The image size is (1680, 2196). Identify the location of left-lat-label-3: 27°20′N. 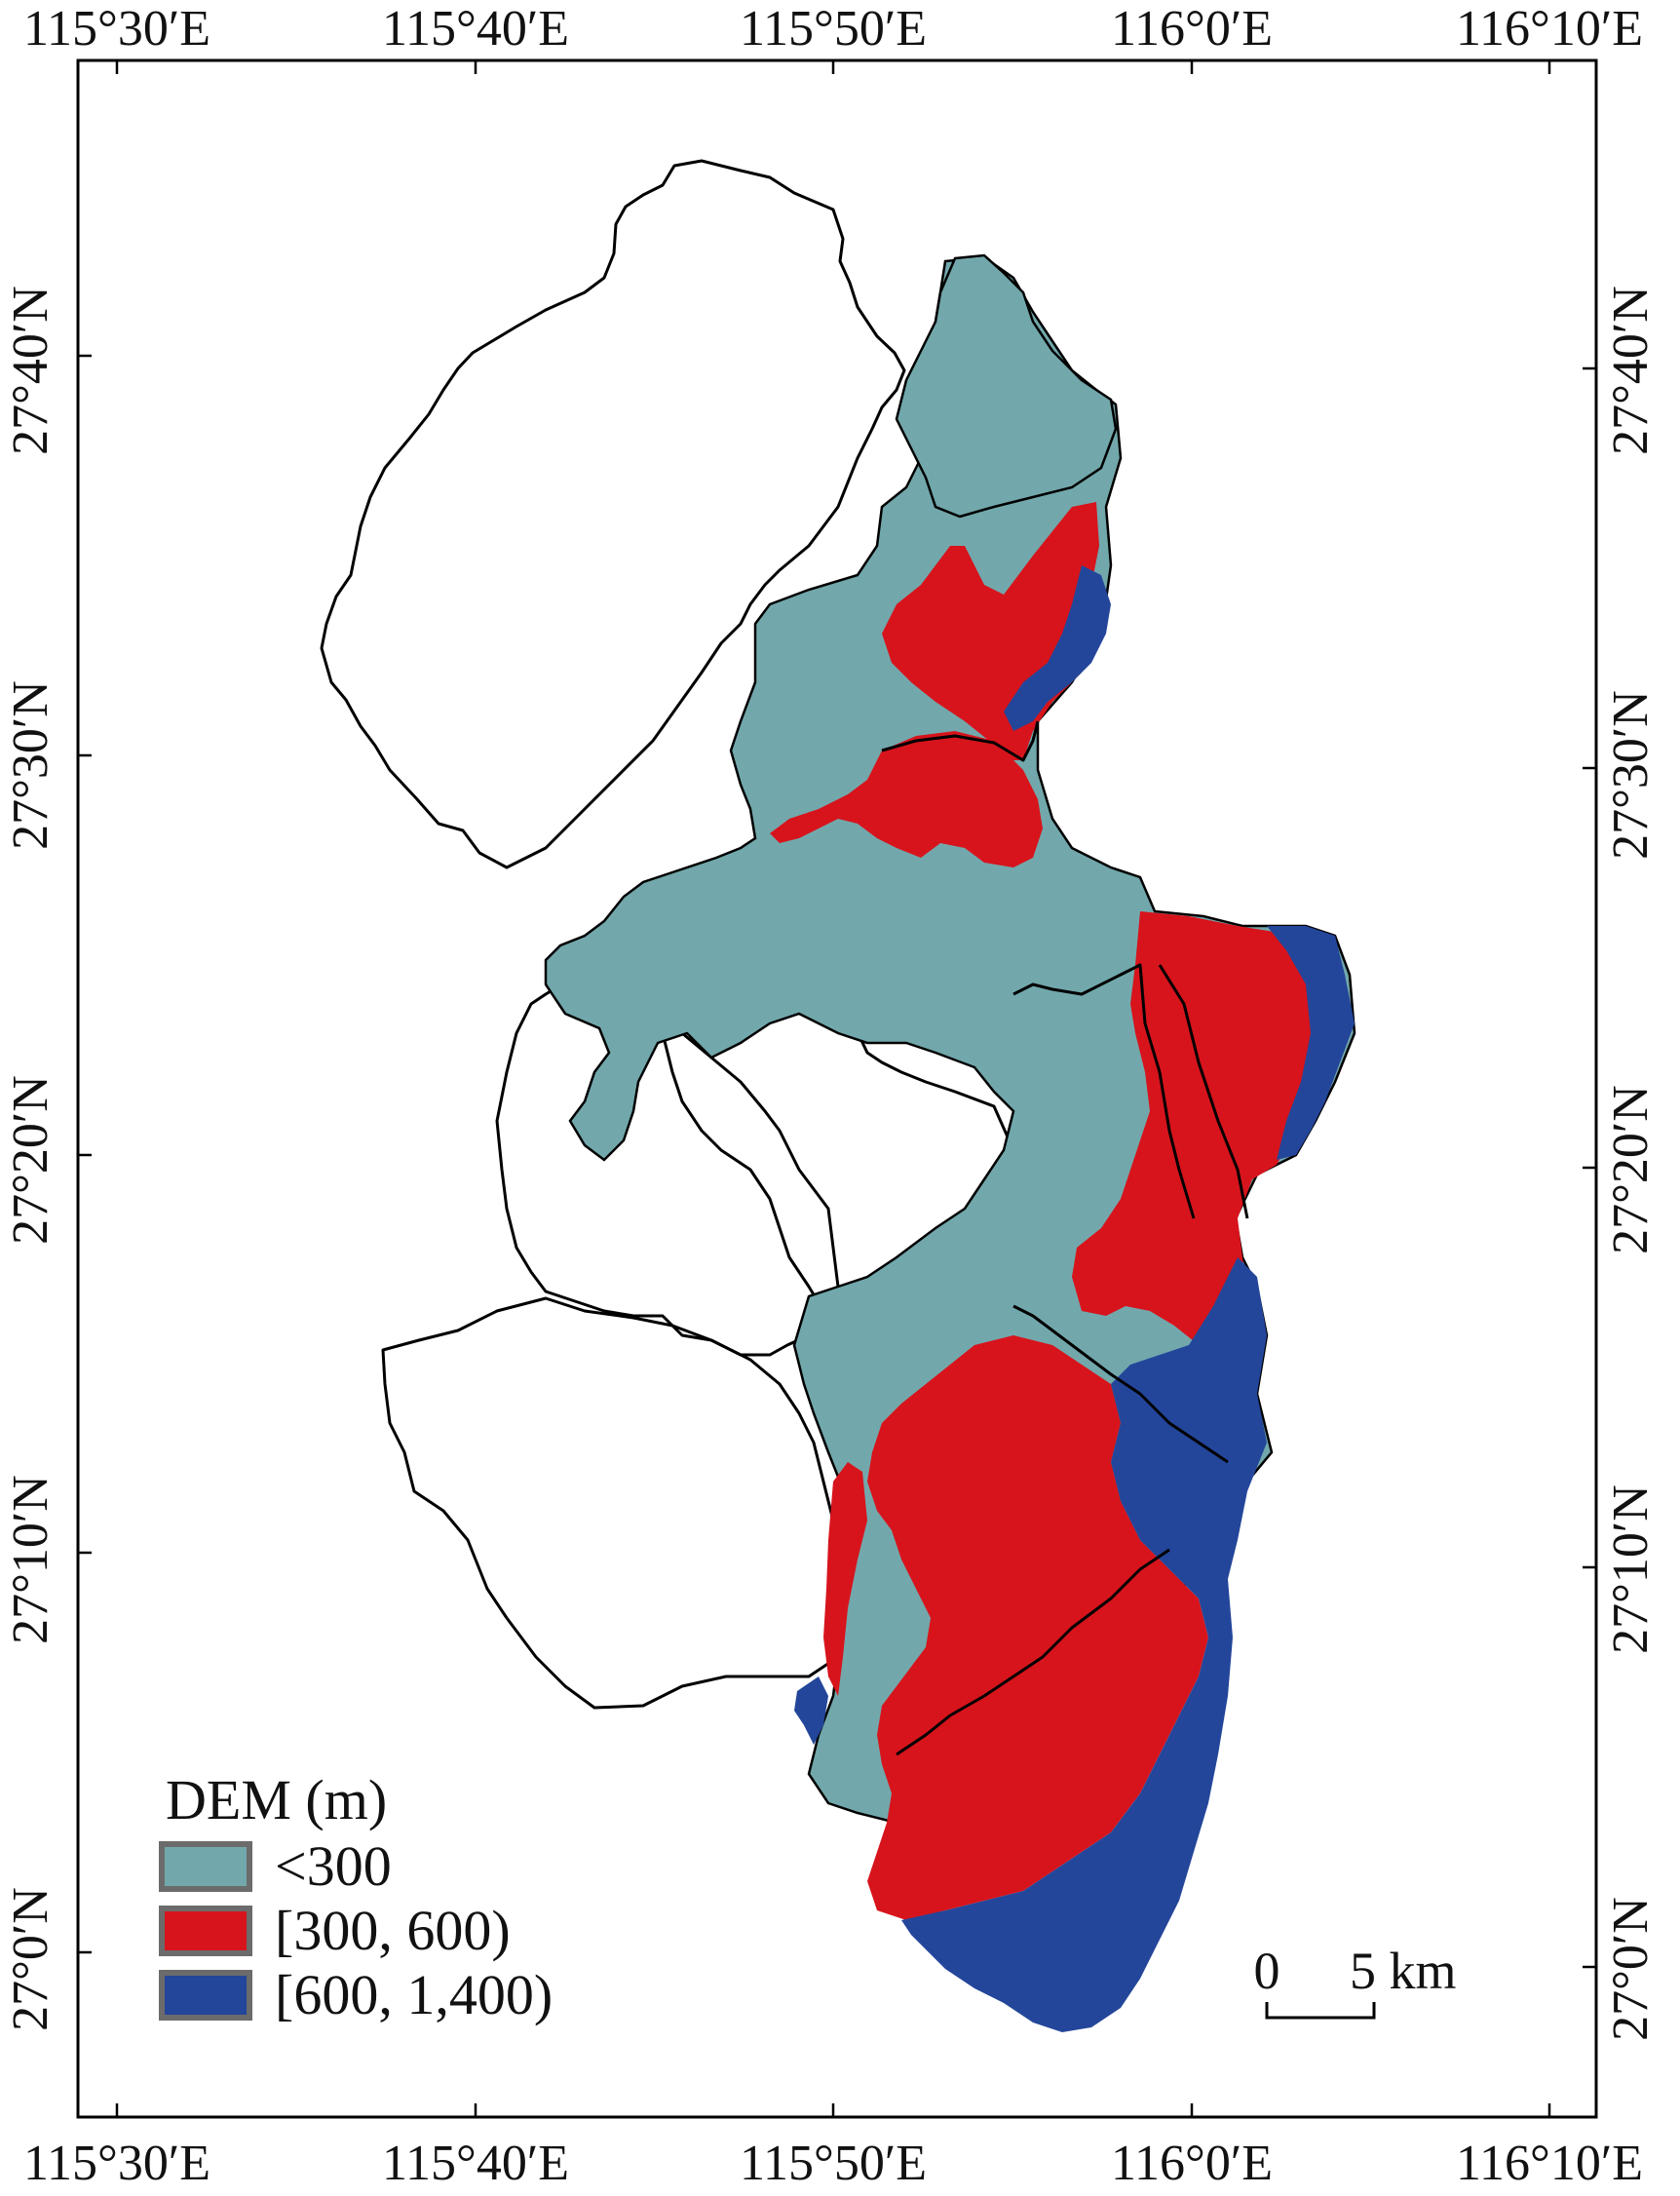
(30, 1160).